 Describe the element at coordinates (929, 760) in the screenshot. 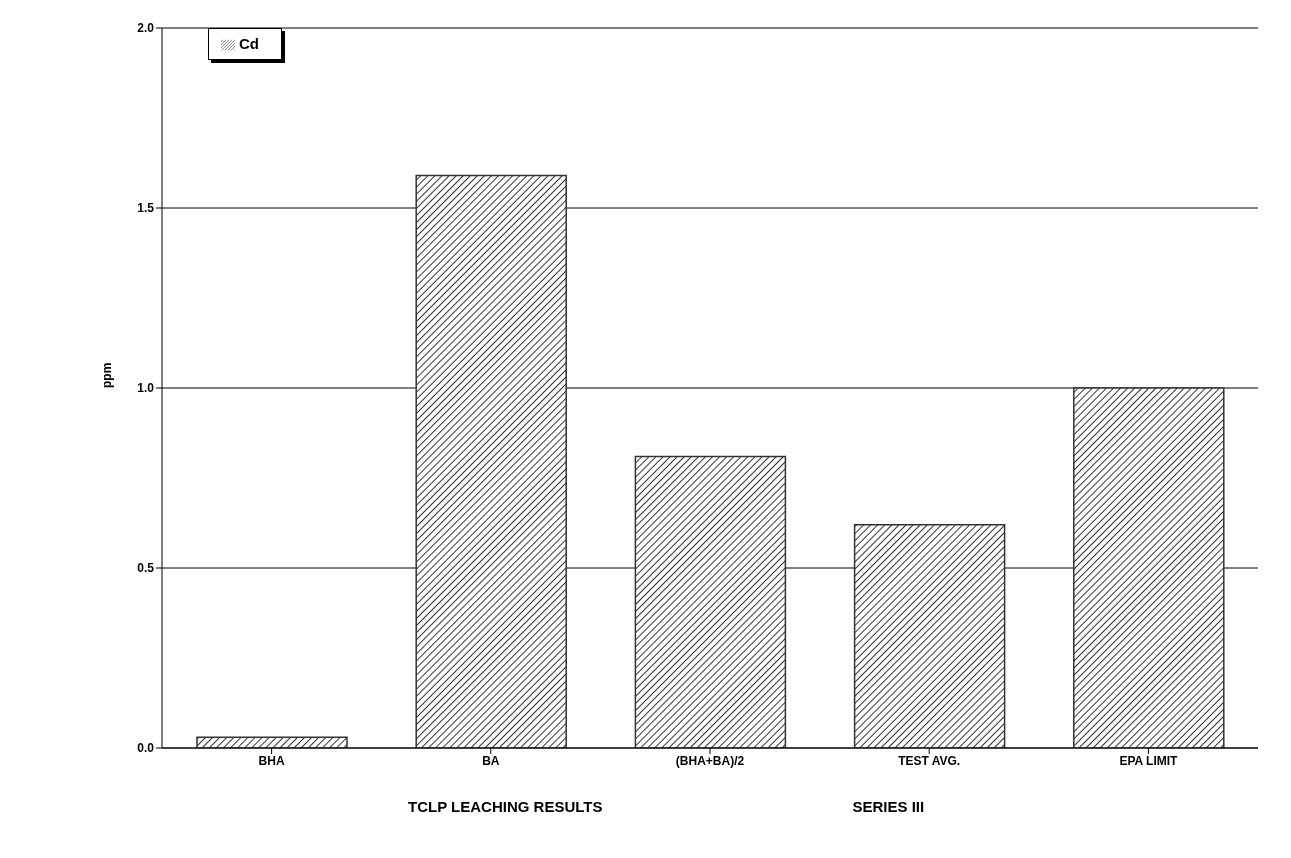

I see `x-tick-label: TEST AVG.` at that location.